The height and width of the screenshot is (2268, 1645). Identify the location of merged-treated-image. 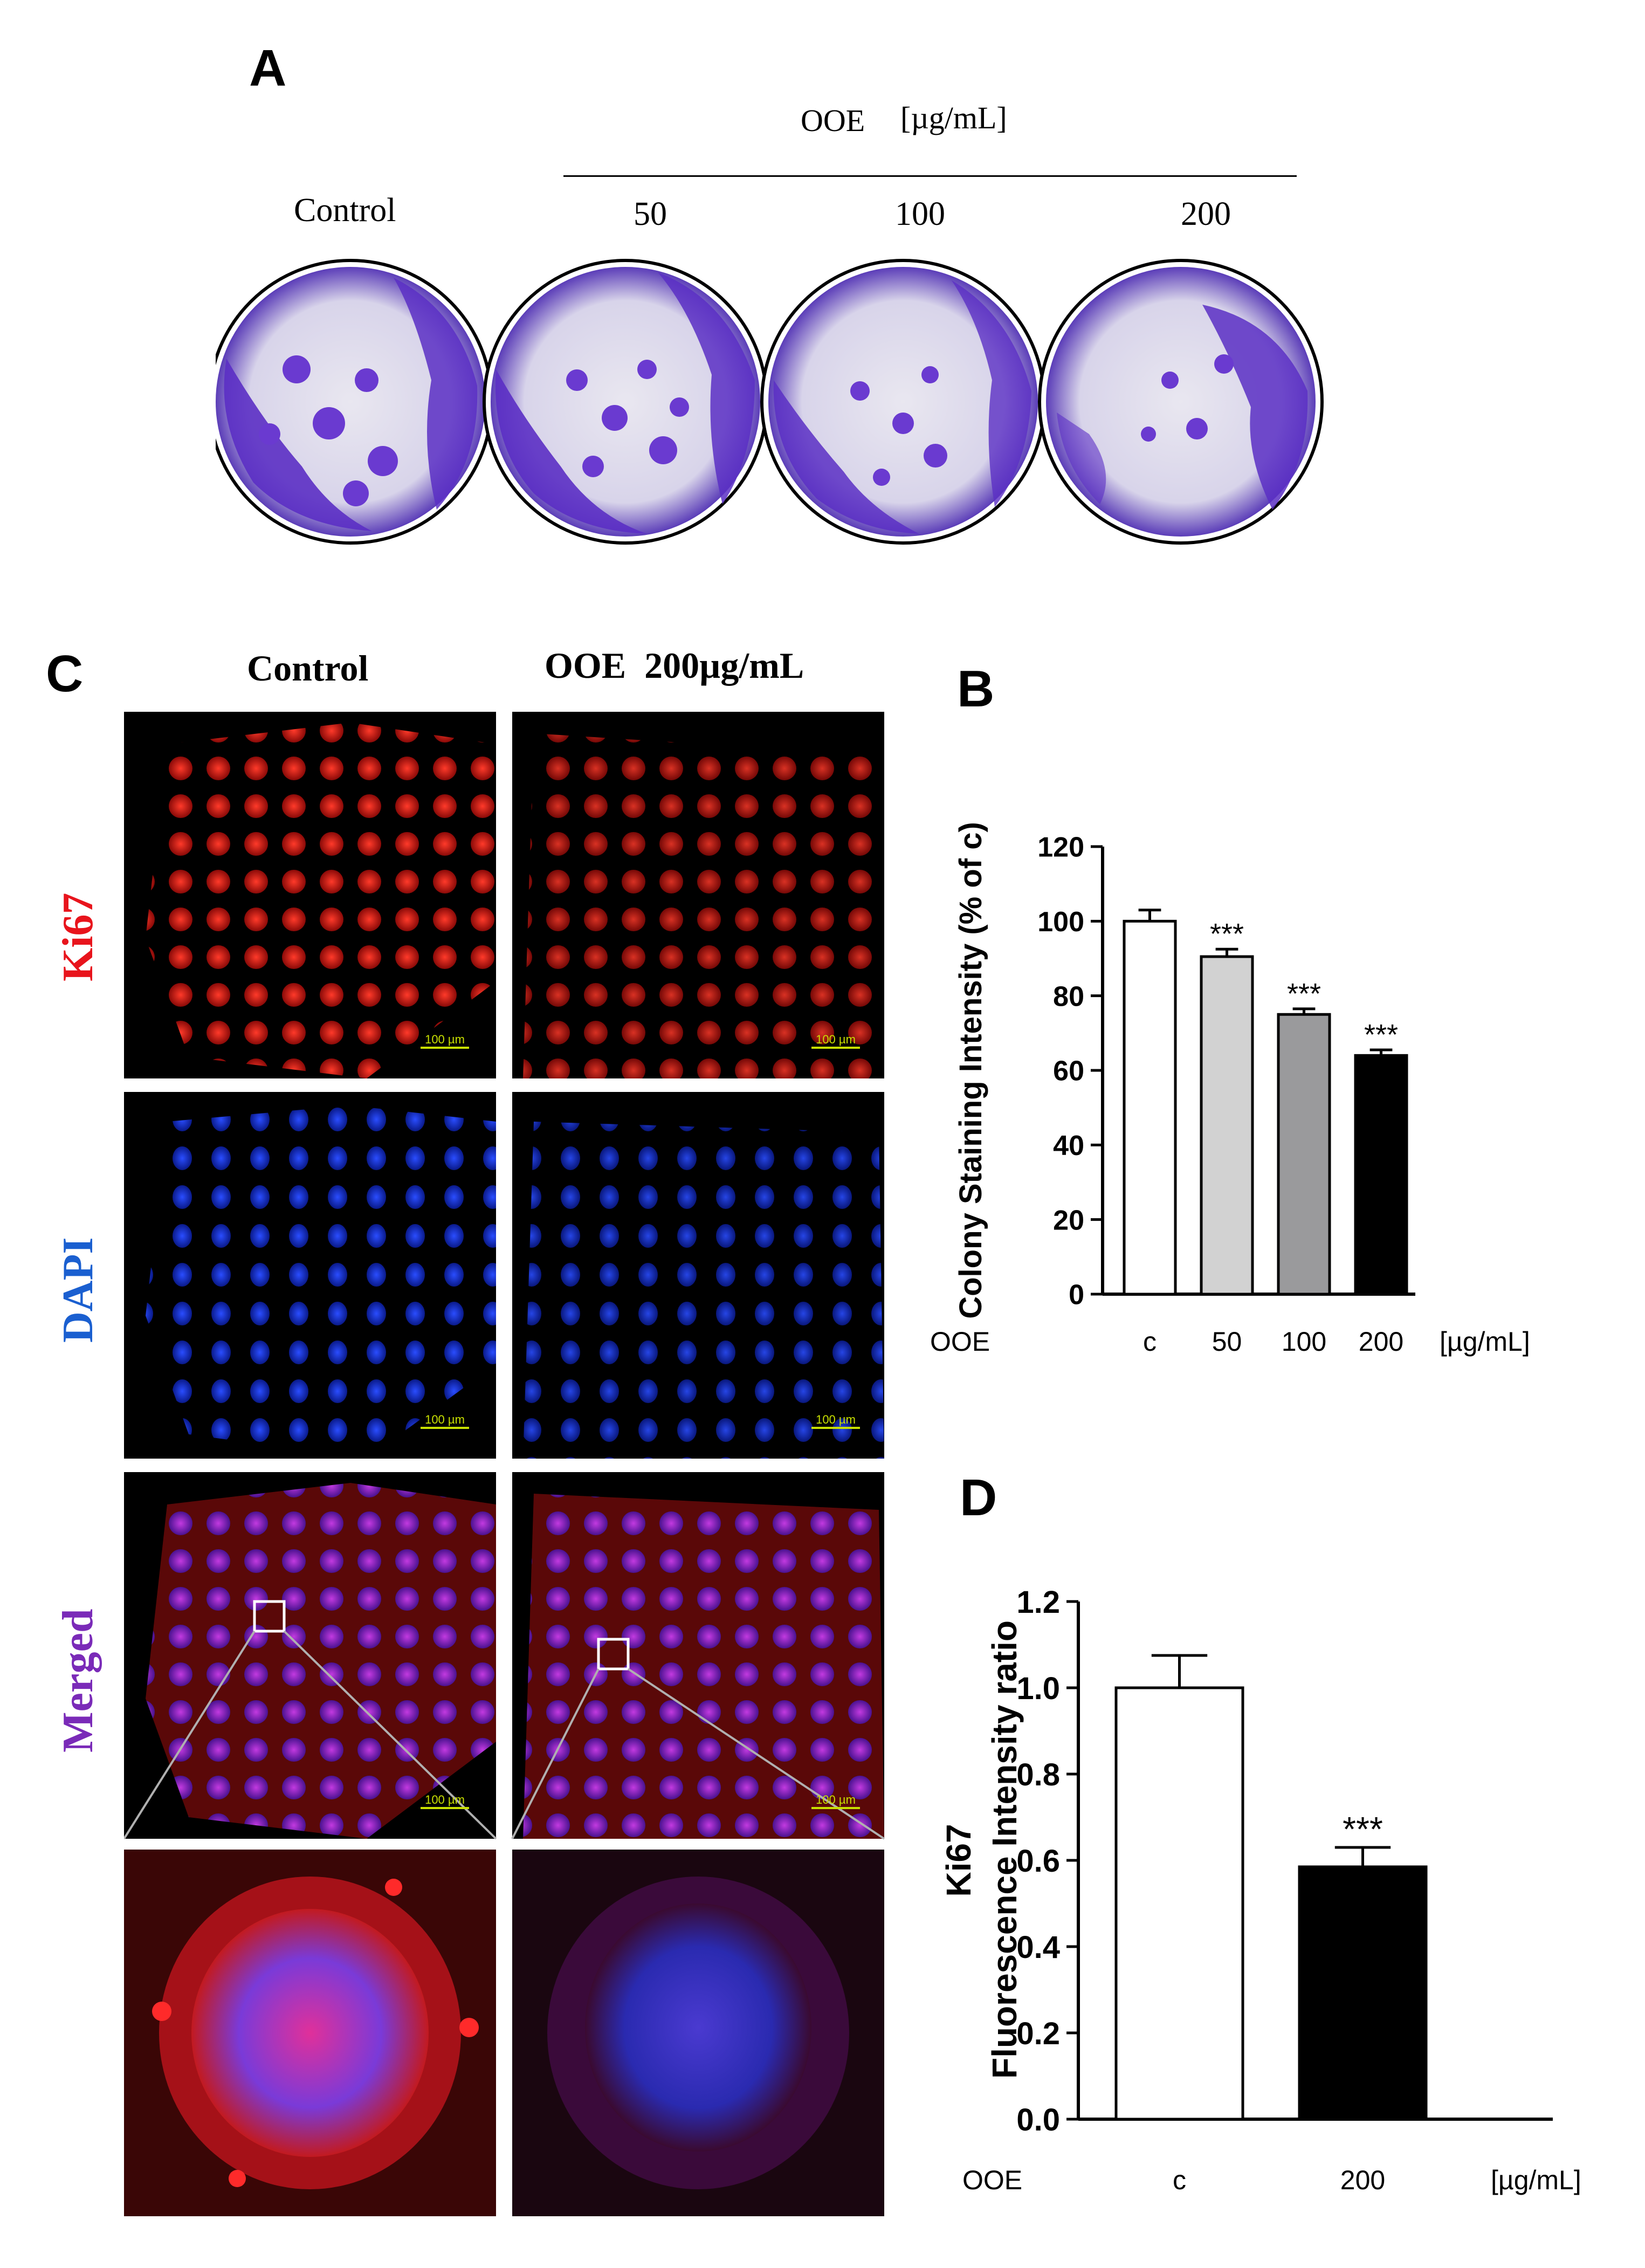
(698, 1656).